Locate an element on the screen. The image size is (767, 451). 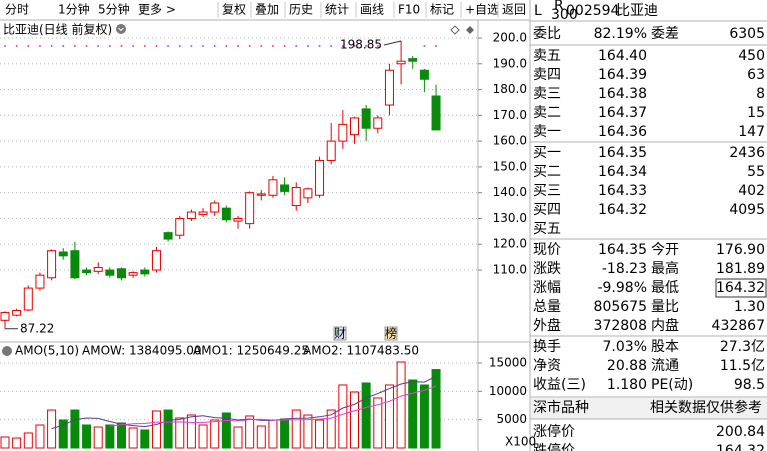
stat-cell: 涨跌 is located at coordinates (547, 269).